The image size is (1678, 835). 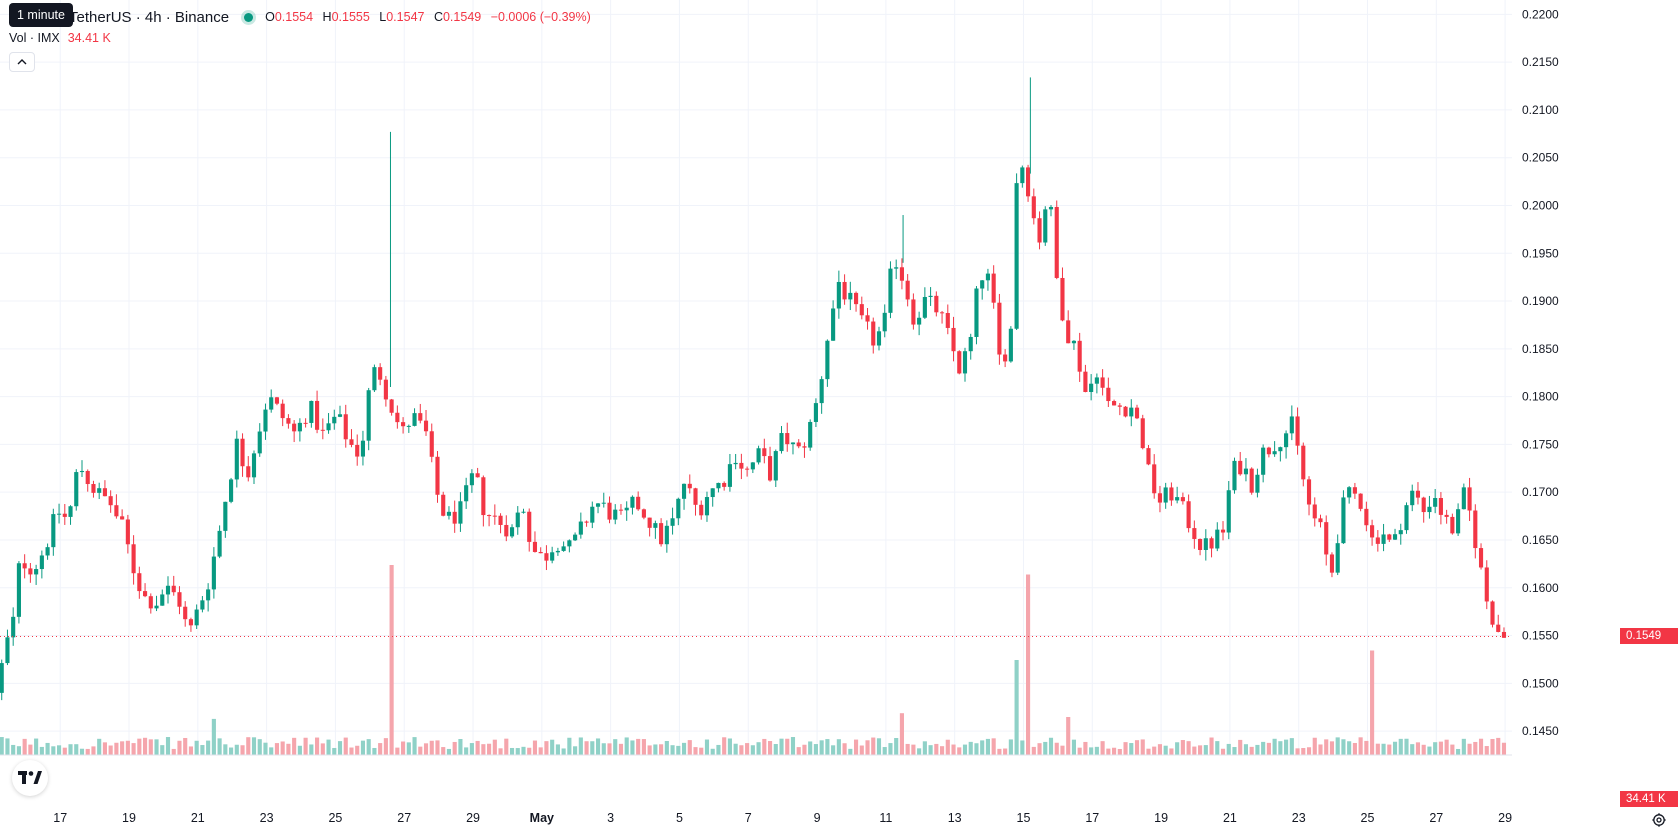 I want to click on symbol-title: TetherUS · 4h · Binance, so click(x=149, y=17).